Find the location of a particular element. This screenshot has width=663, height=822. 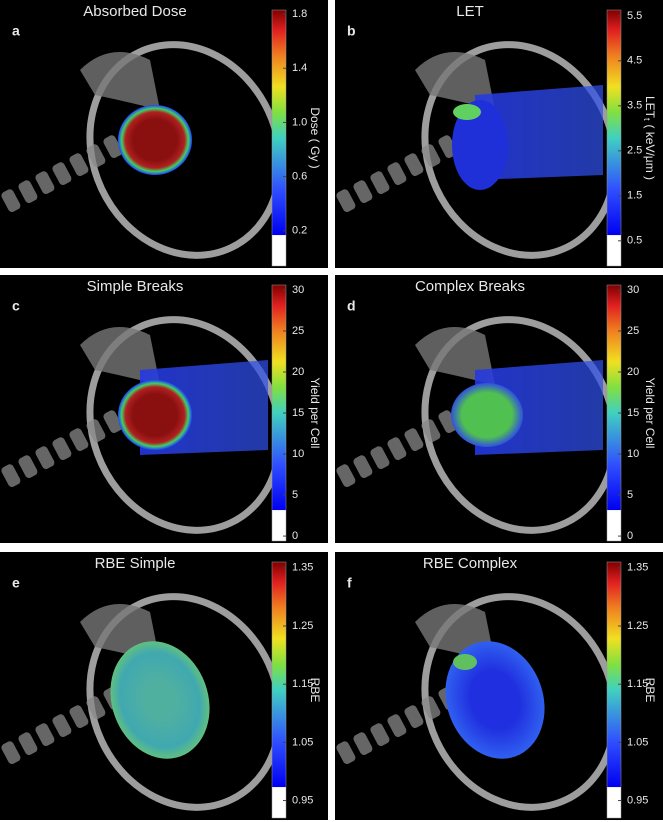

colorbar-tick-label: 5 is located at coordinates (295, 495).